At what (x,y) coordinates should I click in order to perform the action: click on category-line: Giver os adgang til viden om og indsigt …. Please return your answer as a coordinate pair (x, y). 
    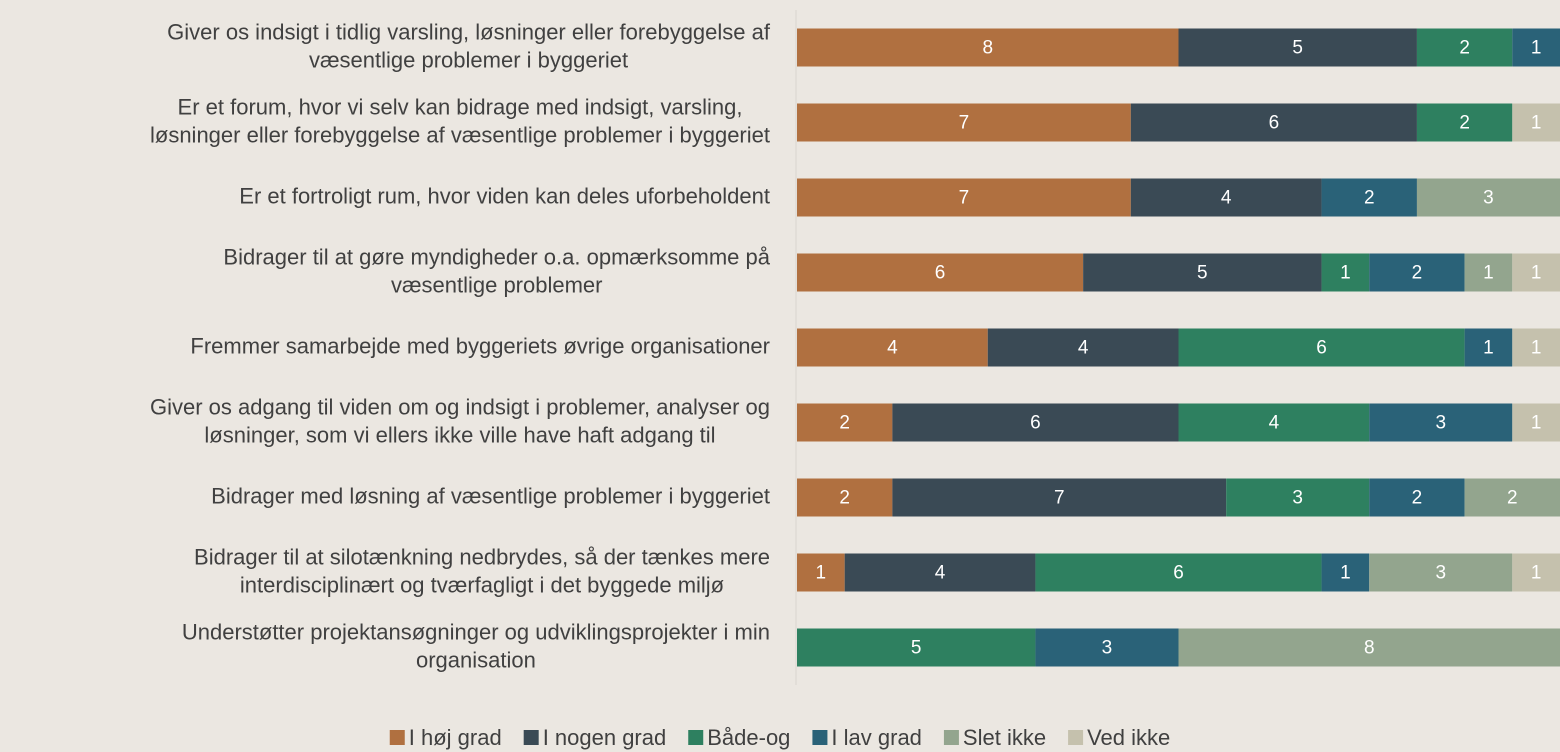
    Looking at the image, I should click on (460, 406).